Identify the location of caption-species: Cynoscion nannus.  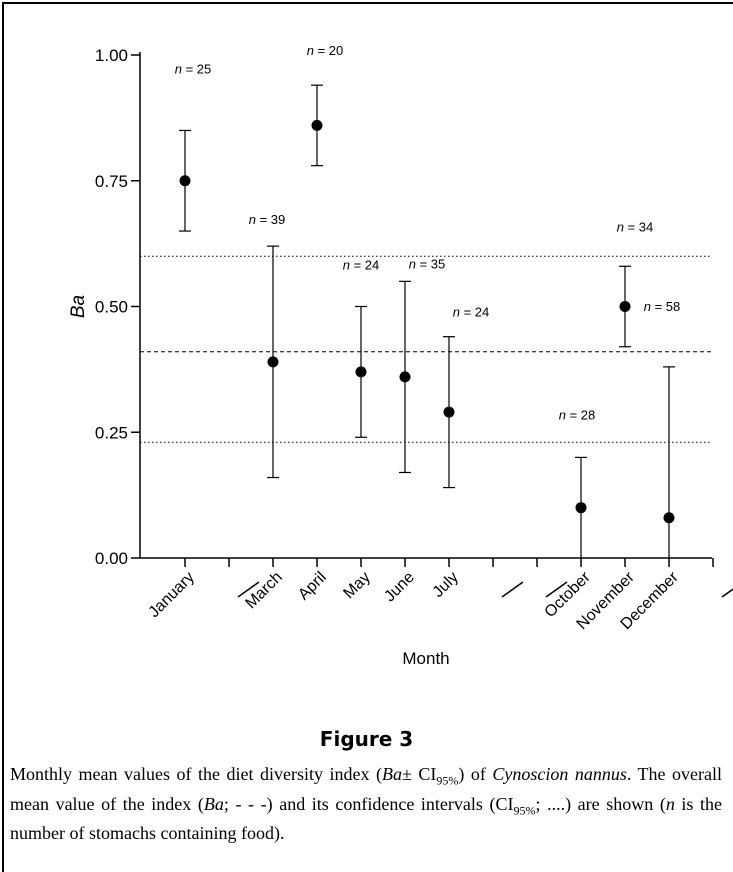
(559, 774).